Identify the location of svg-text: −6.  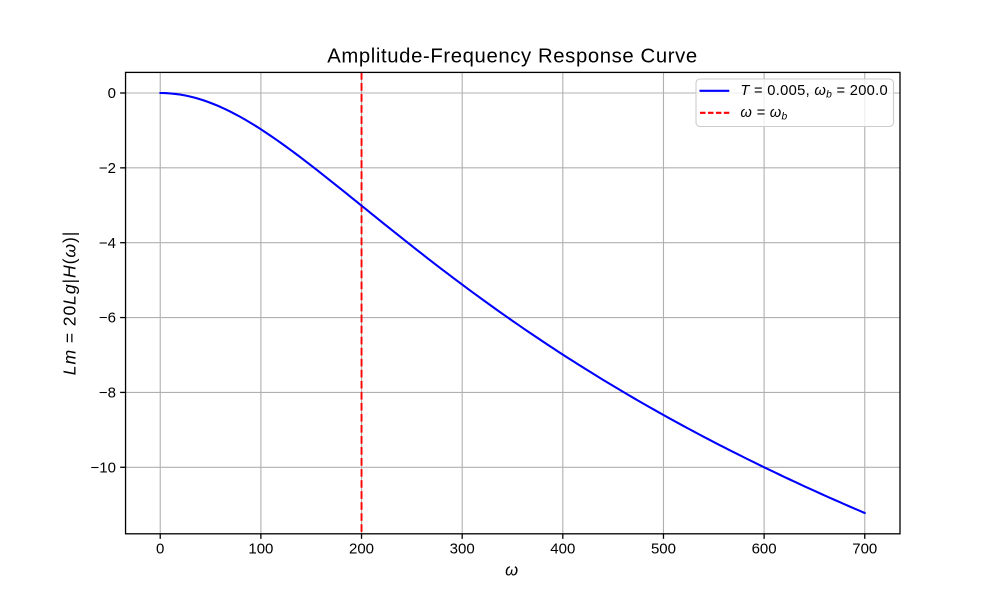
(107, 318).